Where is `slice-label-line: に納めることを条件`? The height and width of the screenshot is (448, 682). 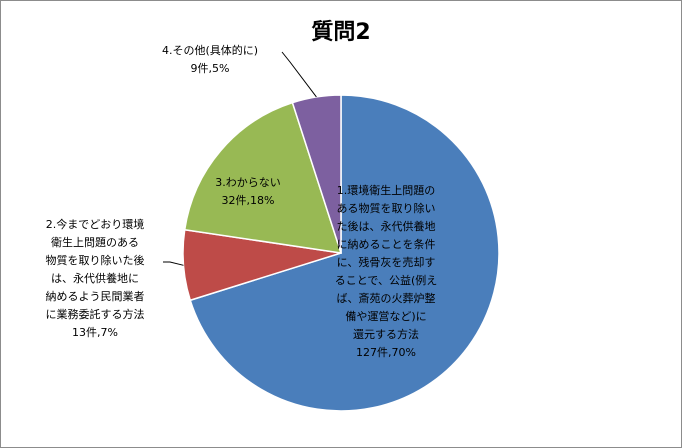
slice-label-line: に納めることを条件 is located at coordinates (386, 244).